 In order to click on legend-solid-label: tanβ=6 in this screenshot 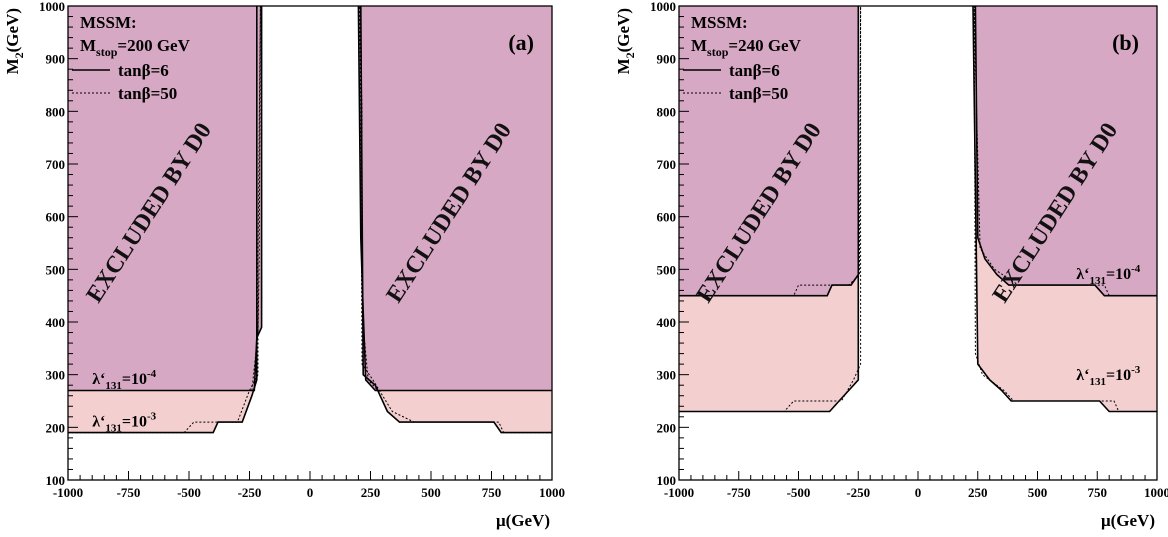, I will do `click(754, 70)`.